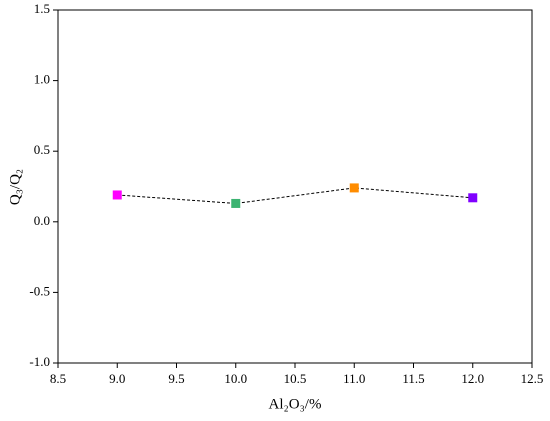  Describe the element at coordinates (472, 378) in the screenshot. I see `x-tick-label: 12.0` at that location.